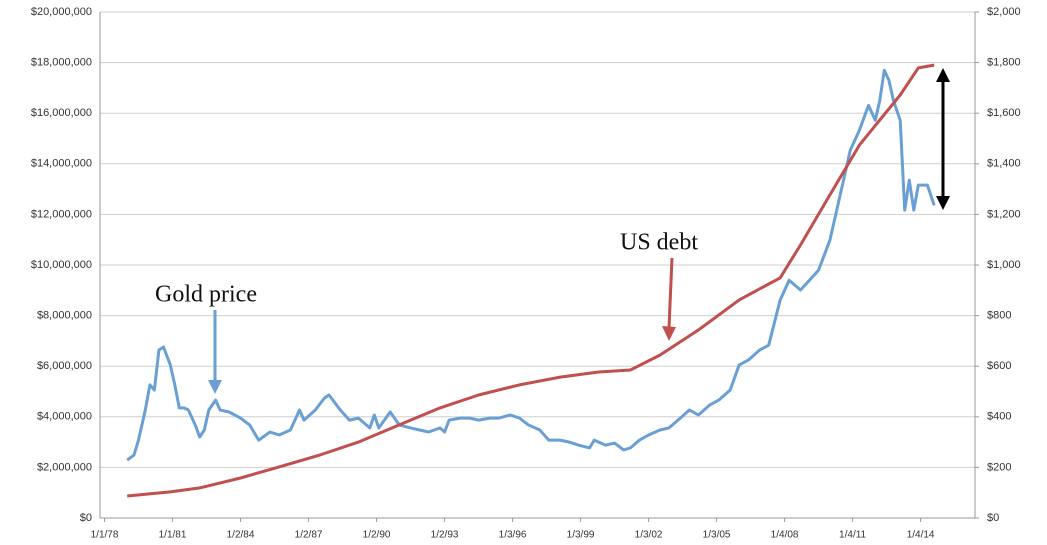 This screenshot has height=545, width=1047. Describe the element at coordinates (999, 316) in the screenshot. I see `y2-tick-label: $800` at that location.